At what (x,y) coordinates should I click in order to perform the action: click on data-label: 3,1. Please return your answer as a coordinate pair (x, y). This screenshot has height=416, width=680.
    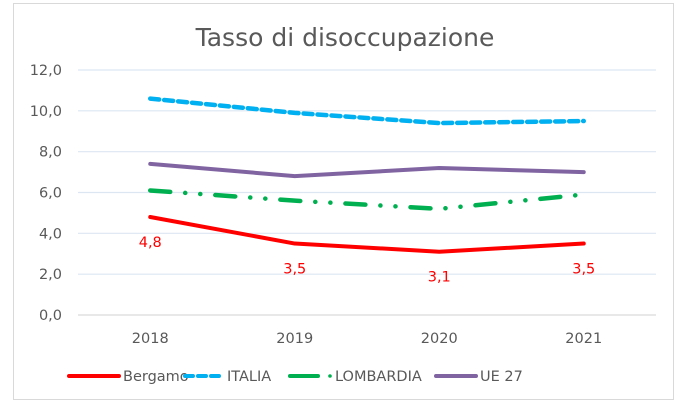
    Looking at the image, I should click on (439, 278).